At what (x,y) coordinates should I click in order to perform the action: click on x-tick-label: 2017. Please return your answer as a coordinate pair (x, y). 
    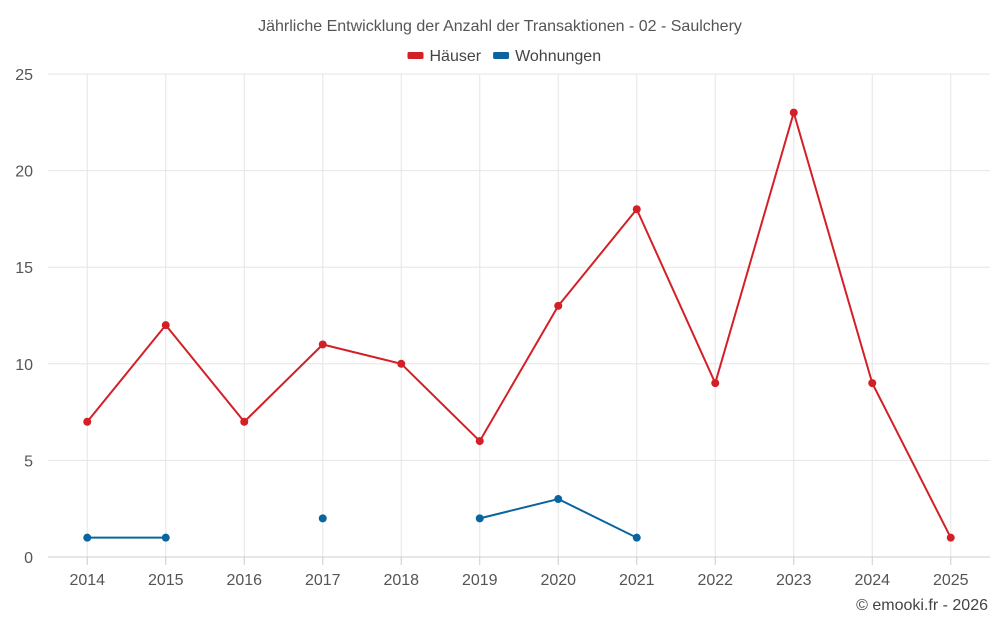
    Looking at the image, I should click on (323, 580).